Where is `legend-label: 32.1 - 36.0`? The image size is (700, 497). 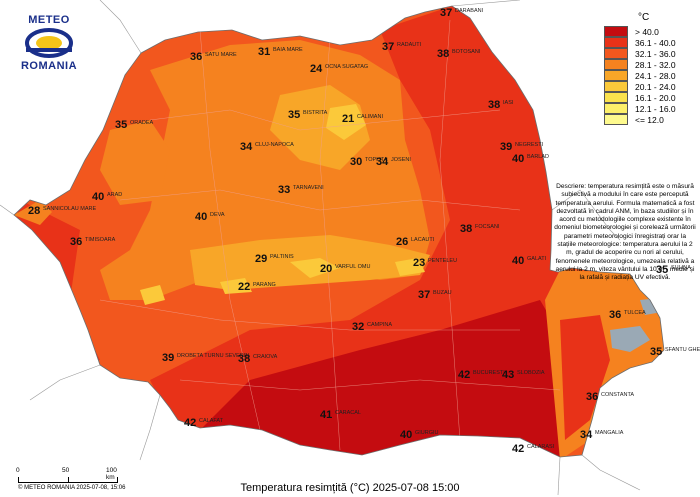 legend-label: 32.1 - 36.0 is located at coordinates (655, 53).